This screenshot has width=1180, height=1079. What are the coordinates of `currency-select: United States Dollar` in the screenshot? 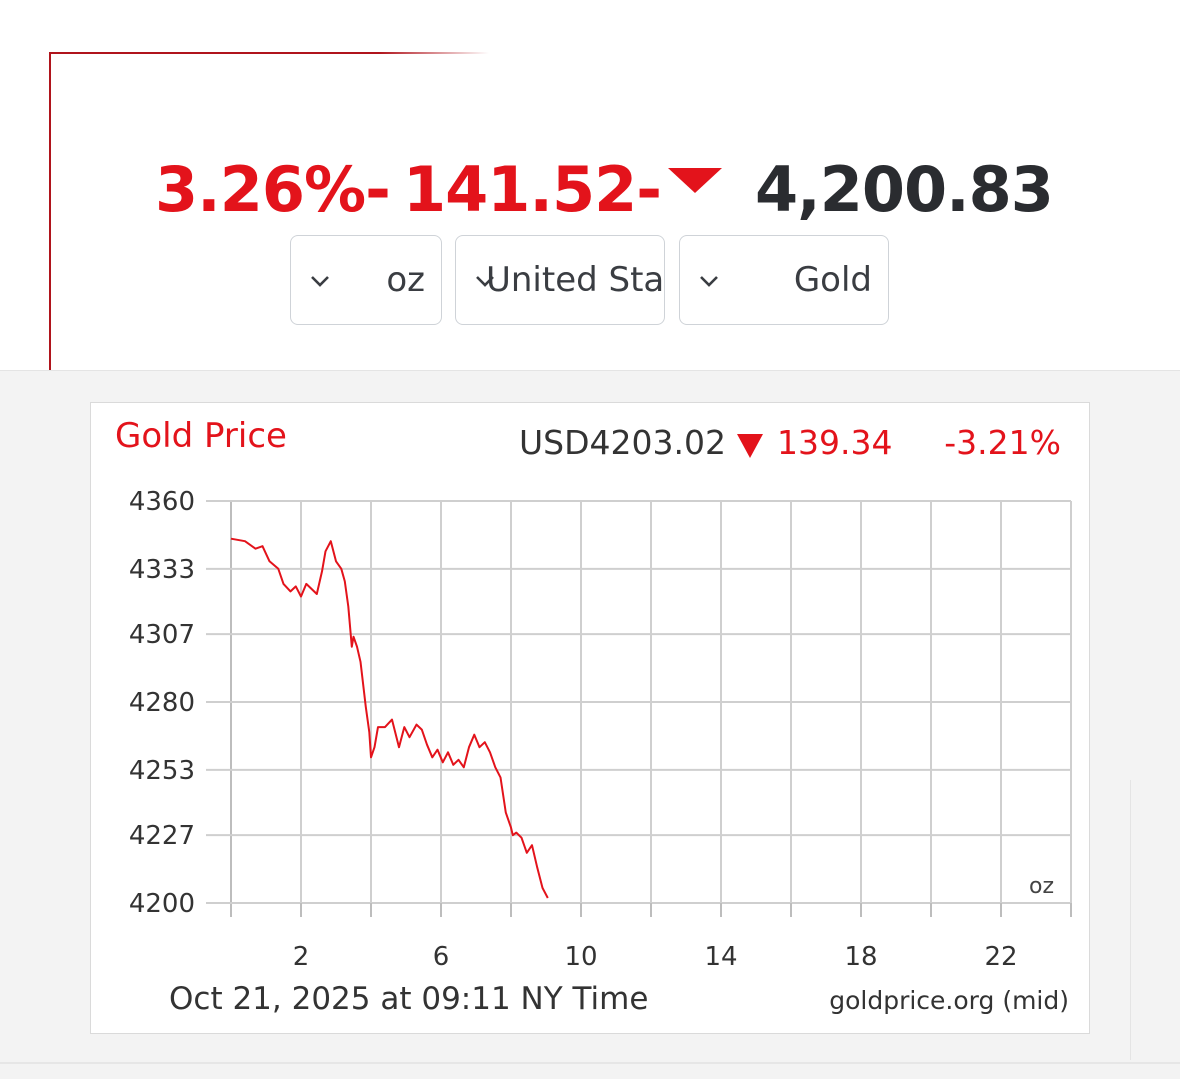 It's located at (560, 280).